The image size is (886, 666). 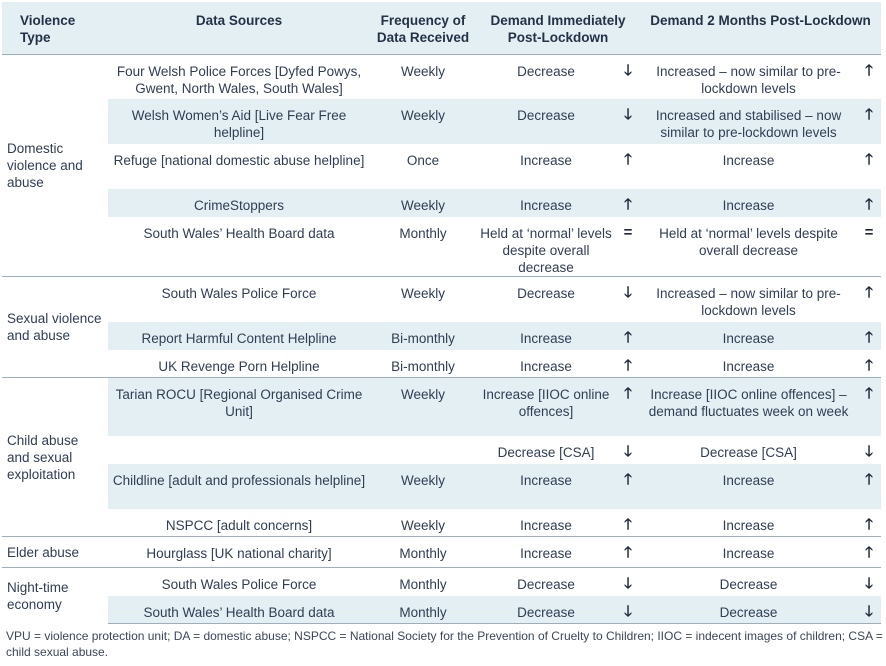 What do you see at coordinates (55, 552) in the screenshot?
I see `violence-type-label: Elder abuse` at bounding box center [55, 552].